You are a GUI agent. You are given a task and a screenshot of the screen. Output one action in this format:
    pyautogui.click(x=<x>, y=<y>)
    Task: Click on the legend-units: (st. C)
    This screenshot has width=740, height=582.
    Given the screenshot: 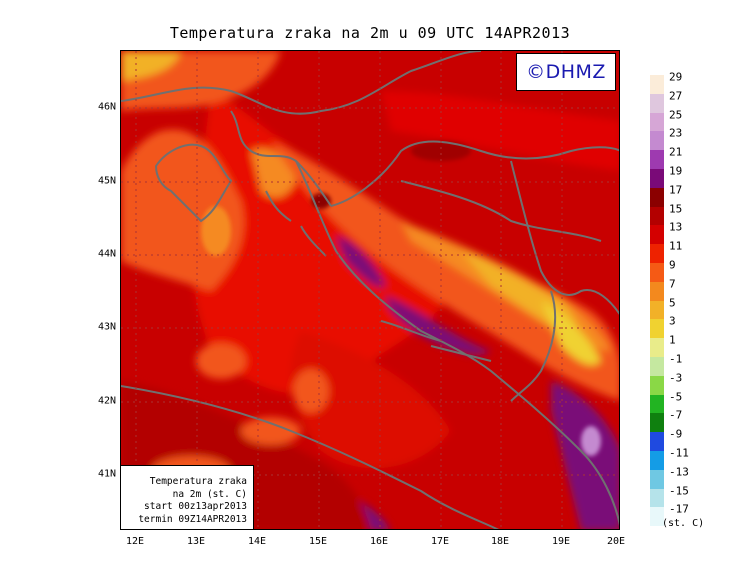 What is the action you would take?
    pyautogui.click(x=683, y=523)
    